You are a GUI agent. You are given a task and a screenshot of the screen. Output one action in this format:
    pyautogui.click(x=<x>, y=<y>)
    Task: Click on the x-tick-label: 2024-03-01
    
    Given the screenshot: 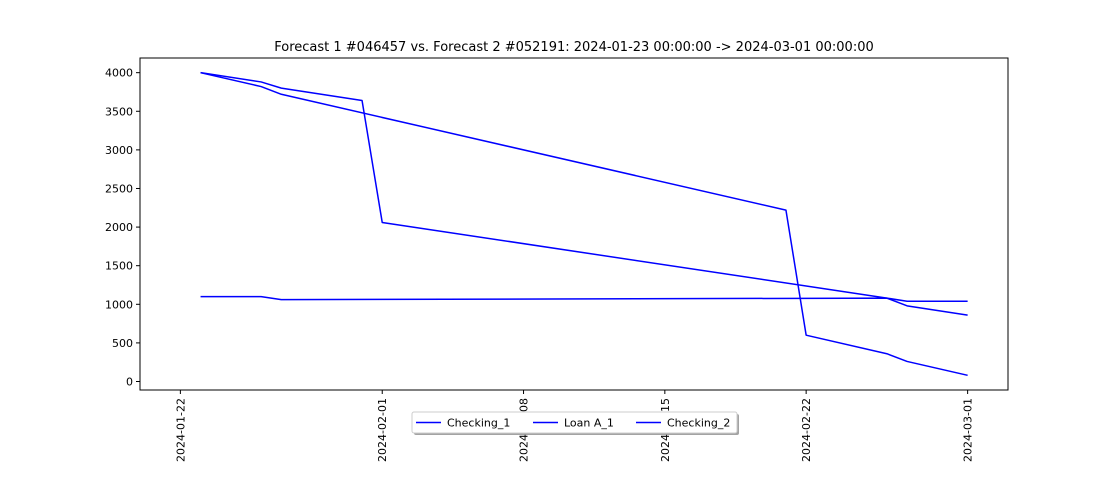 What is the action you would take?
    pyautogui.click(x=968, y=430)
    